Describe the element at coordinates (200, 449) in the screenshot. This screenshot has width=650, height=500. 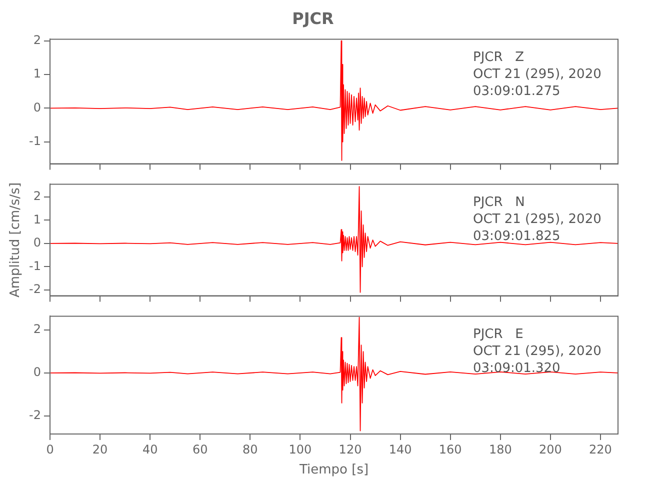
I see `x-tick-label: 60` at that location.